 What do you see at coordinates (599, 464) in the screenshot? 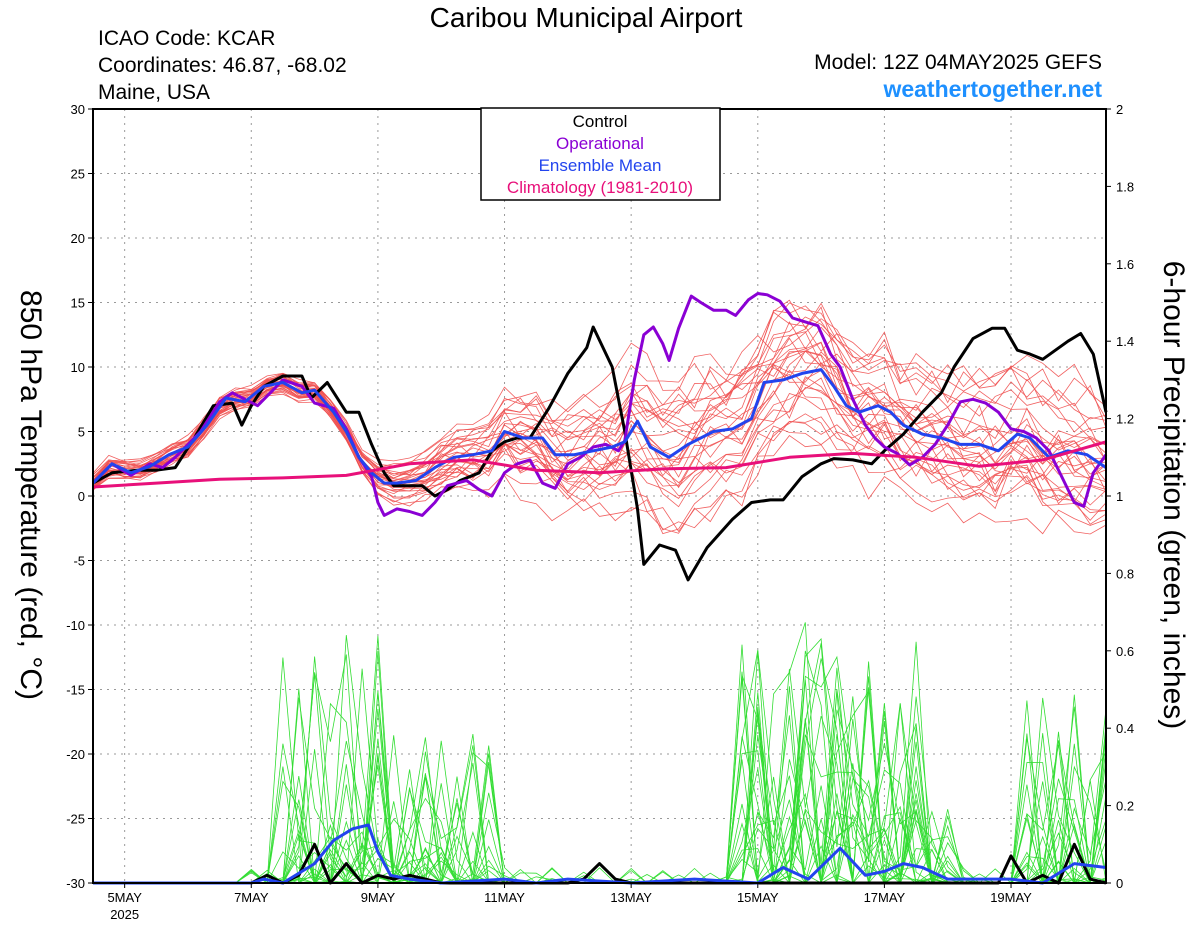
I see `temp-line-climatology-1981-2010` at bounding box center [599, 464].